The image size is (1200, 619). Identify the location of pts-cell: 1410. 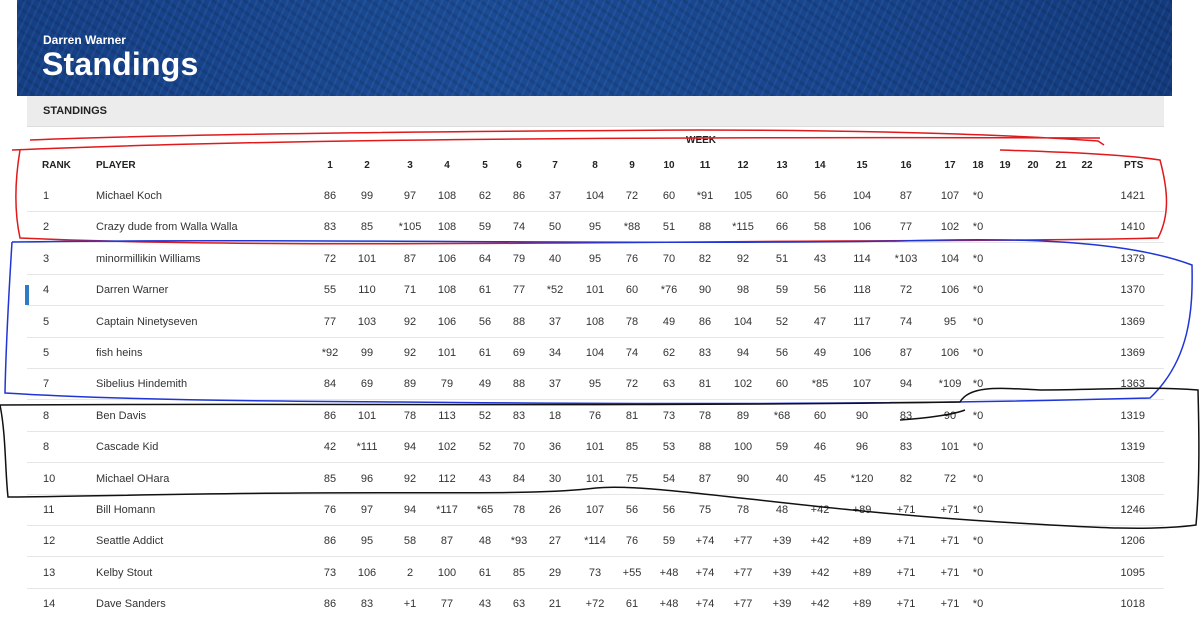
(1132, 227).